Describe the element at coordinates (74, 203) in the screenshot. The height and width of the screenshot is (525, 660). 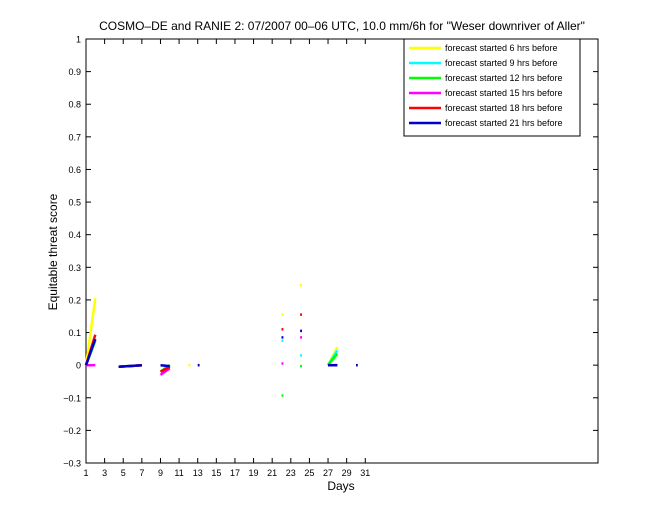
I see `y-tick-label: 0.5` at that location.